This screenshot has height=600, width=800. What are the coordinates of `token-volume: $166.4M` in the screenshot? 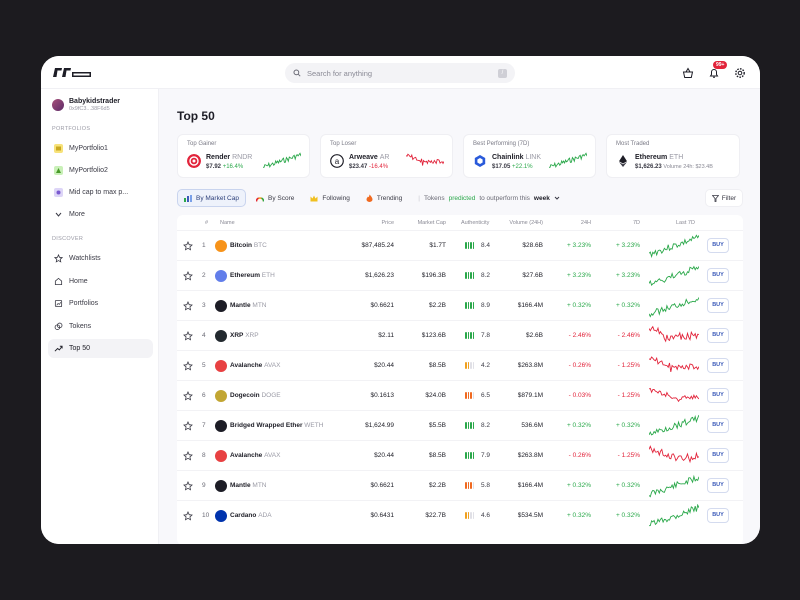 It's located at (530, 485).